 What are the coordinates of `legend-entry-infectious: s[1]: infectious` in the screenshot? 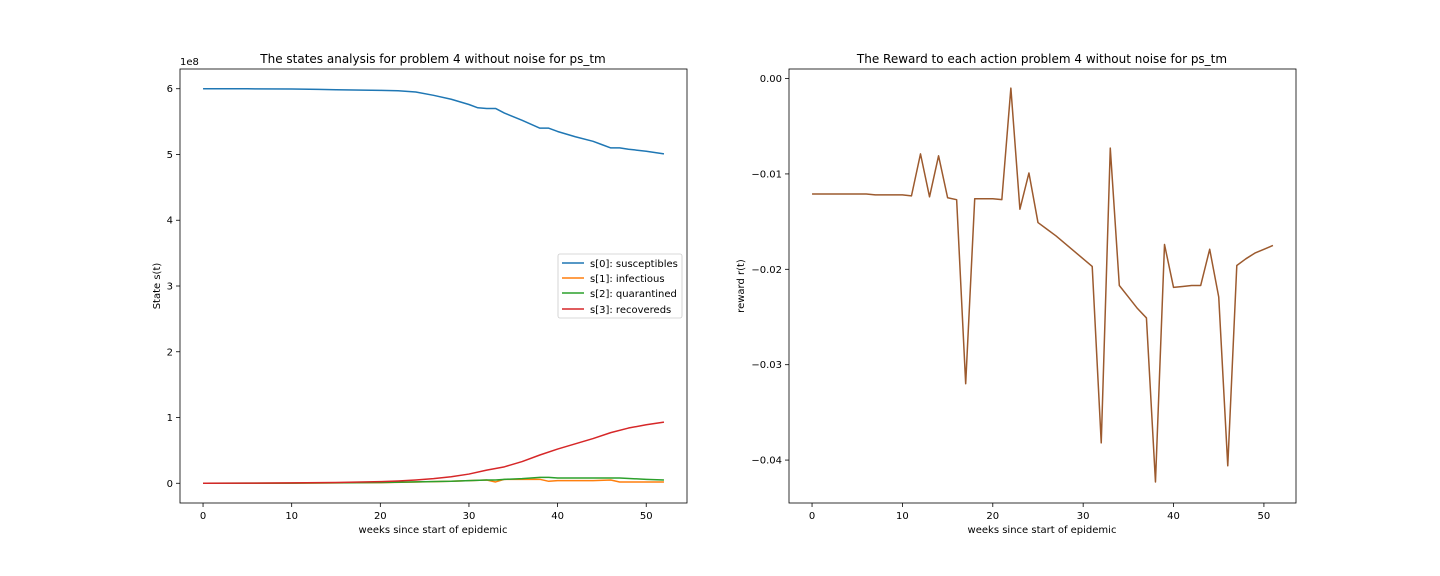 It's located at (613, 279).